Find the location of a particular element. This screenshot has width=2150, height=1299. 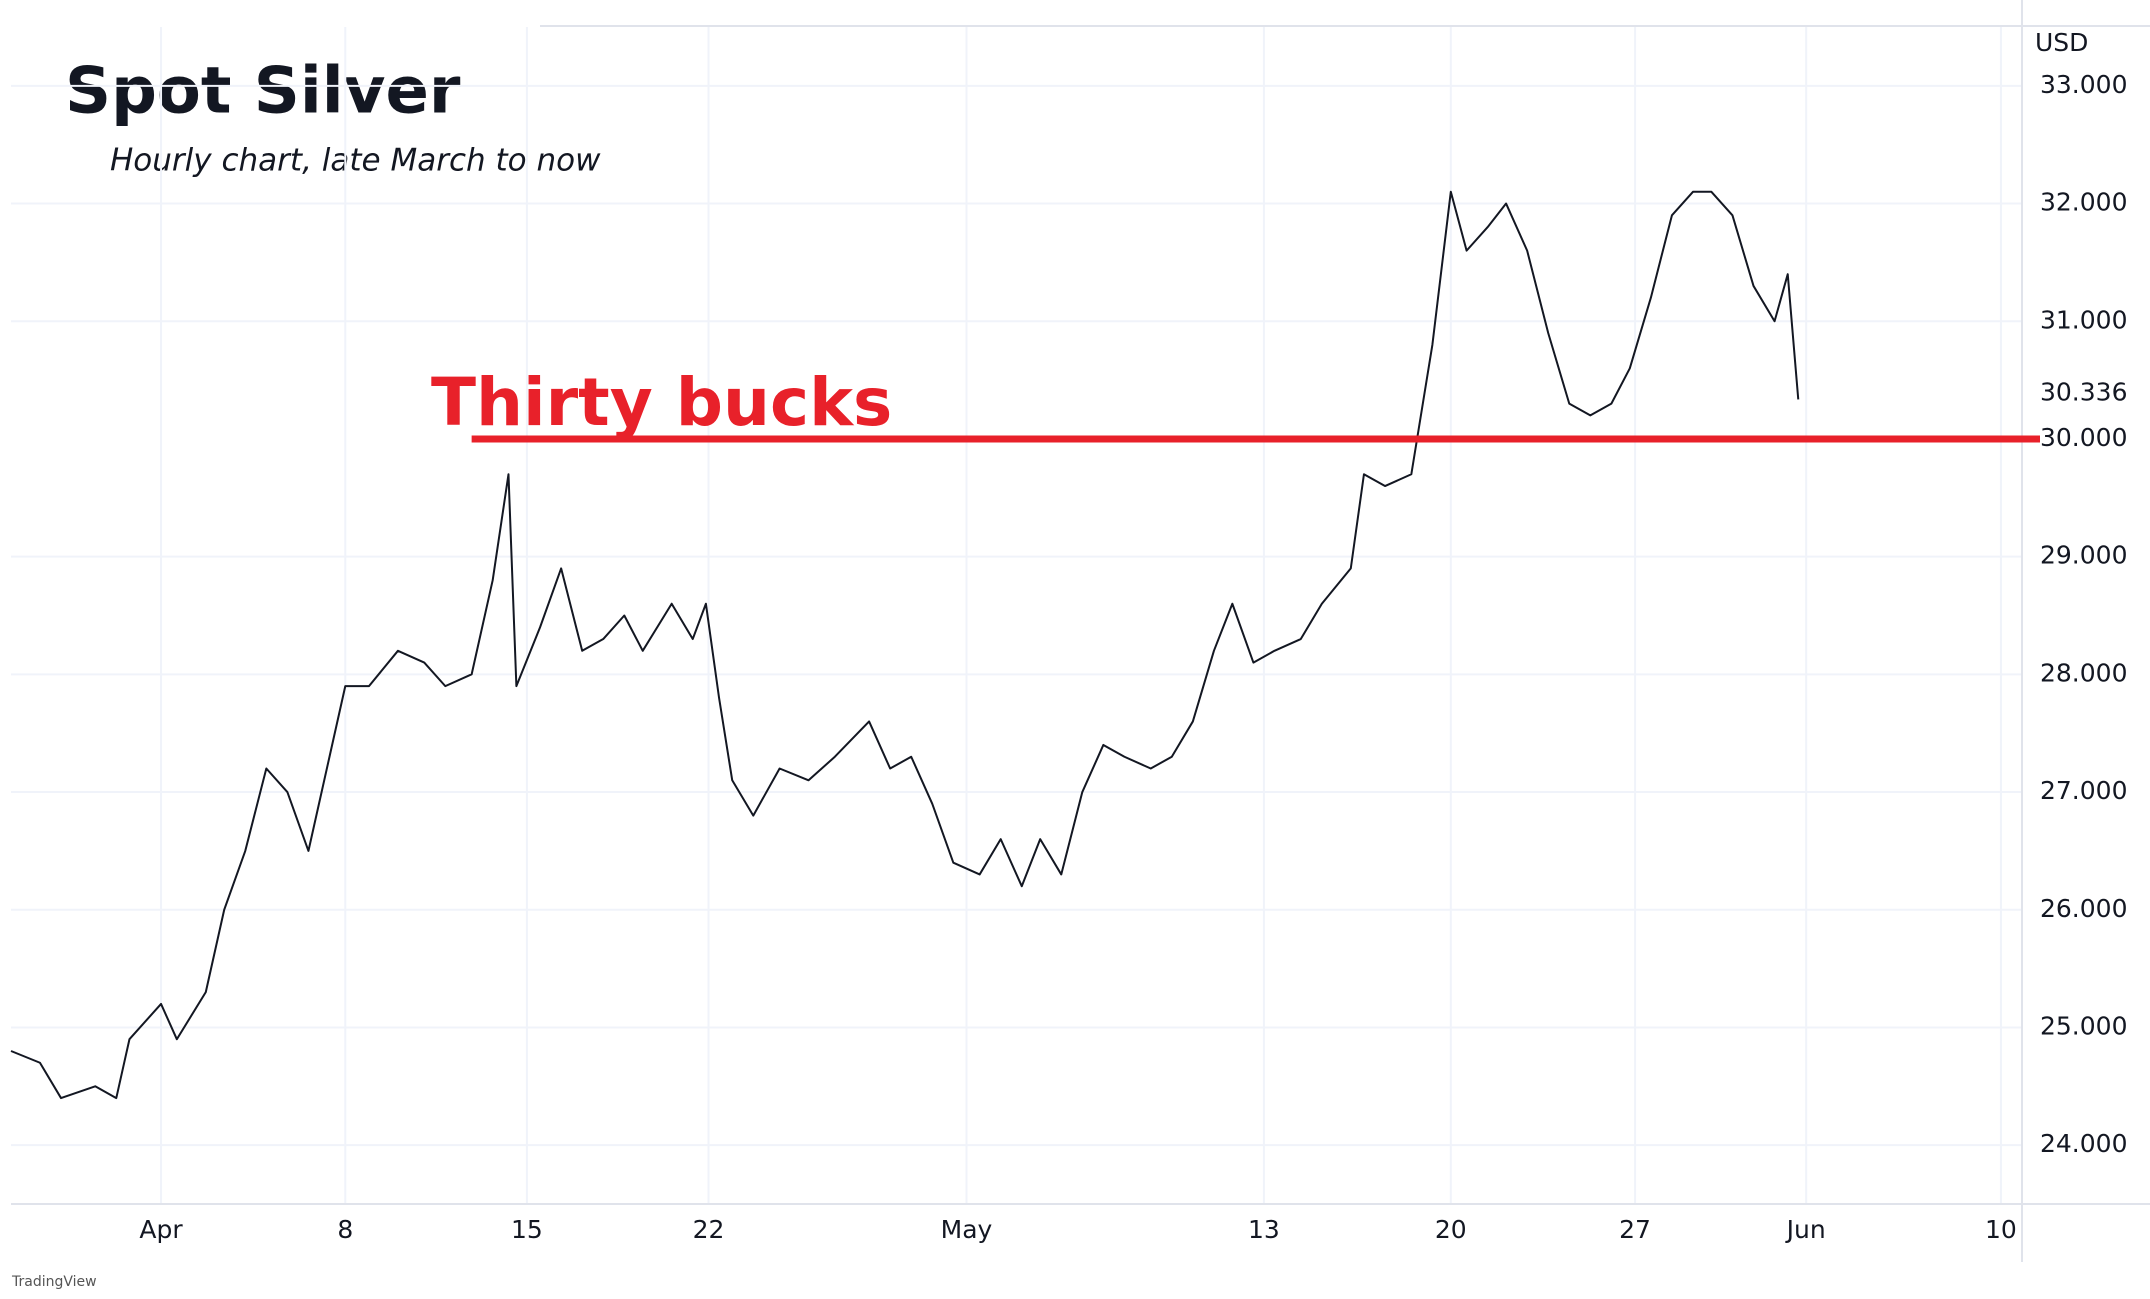

y-tick-label: 27.000 is located at coordinates (2083, 790).